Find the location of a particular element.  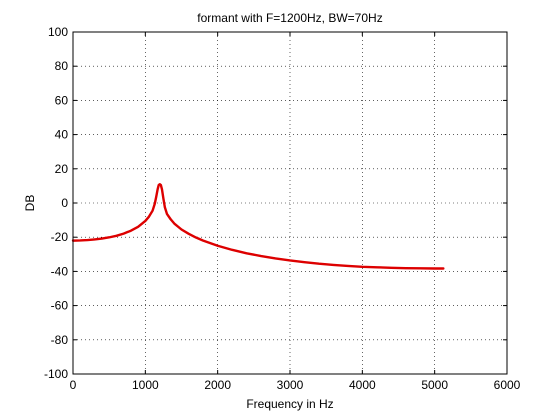

chart-title: formant with F=1200Hz, BW=70Hz is located at coordinates (289, 18).